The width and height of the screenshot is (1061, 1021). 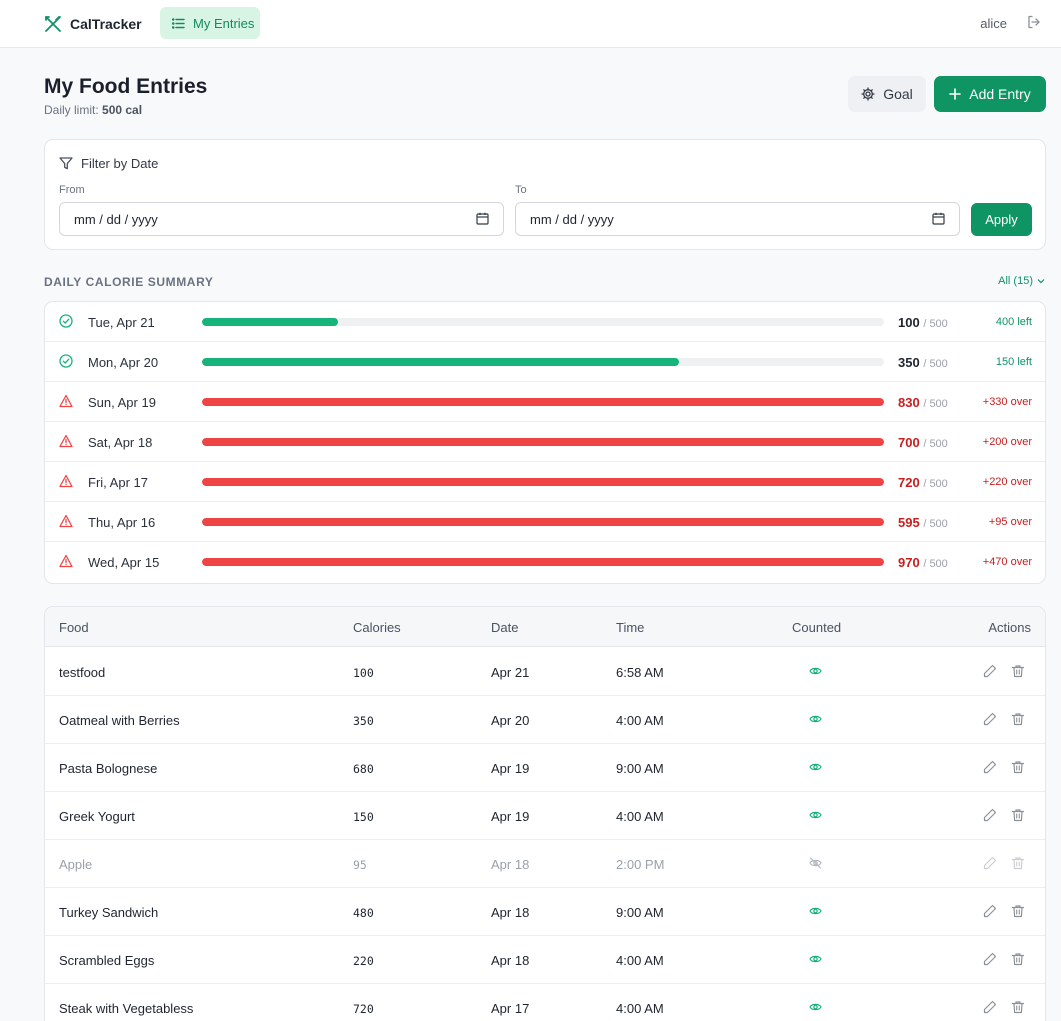 I want to click on status-over, so click(x=66, y=402).